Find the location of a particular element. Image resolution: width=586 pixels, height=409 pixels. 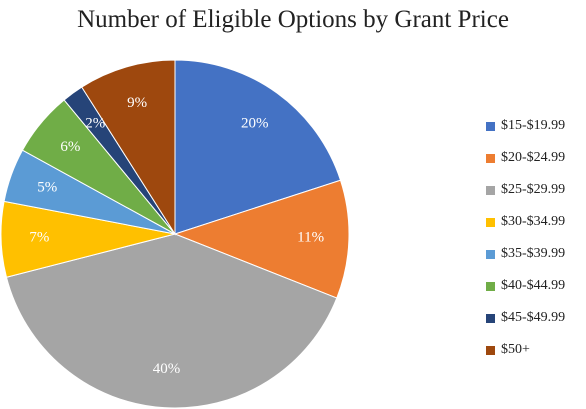

legend-label: $30-$34.99 is located at coordinates (533, 221).